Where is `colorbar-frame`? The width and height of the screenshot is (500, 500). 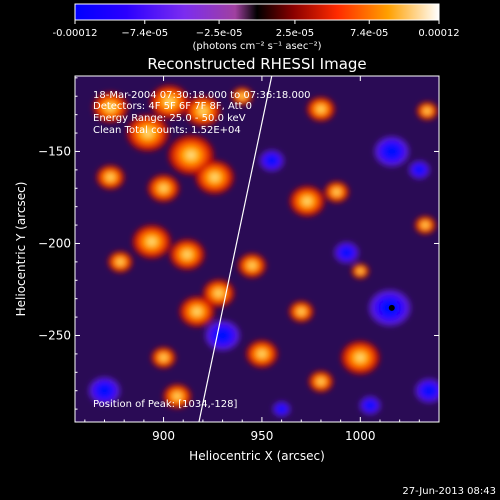 colorbar-frame is located at coordinates (257, 12).